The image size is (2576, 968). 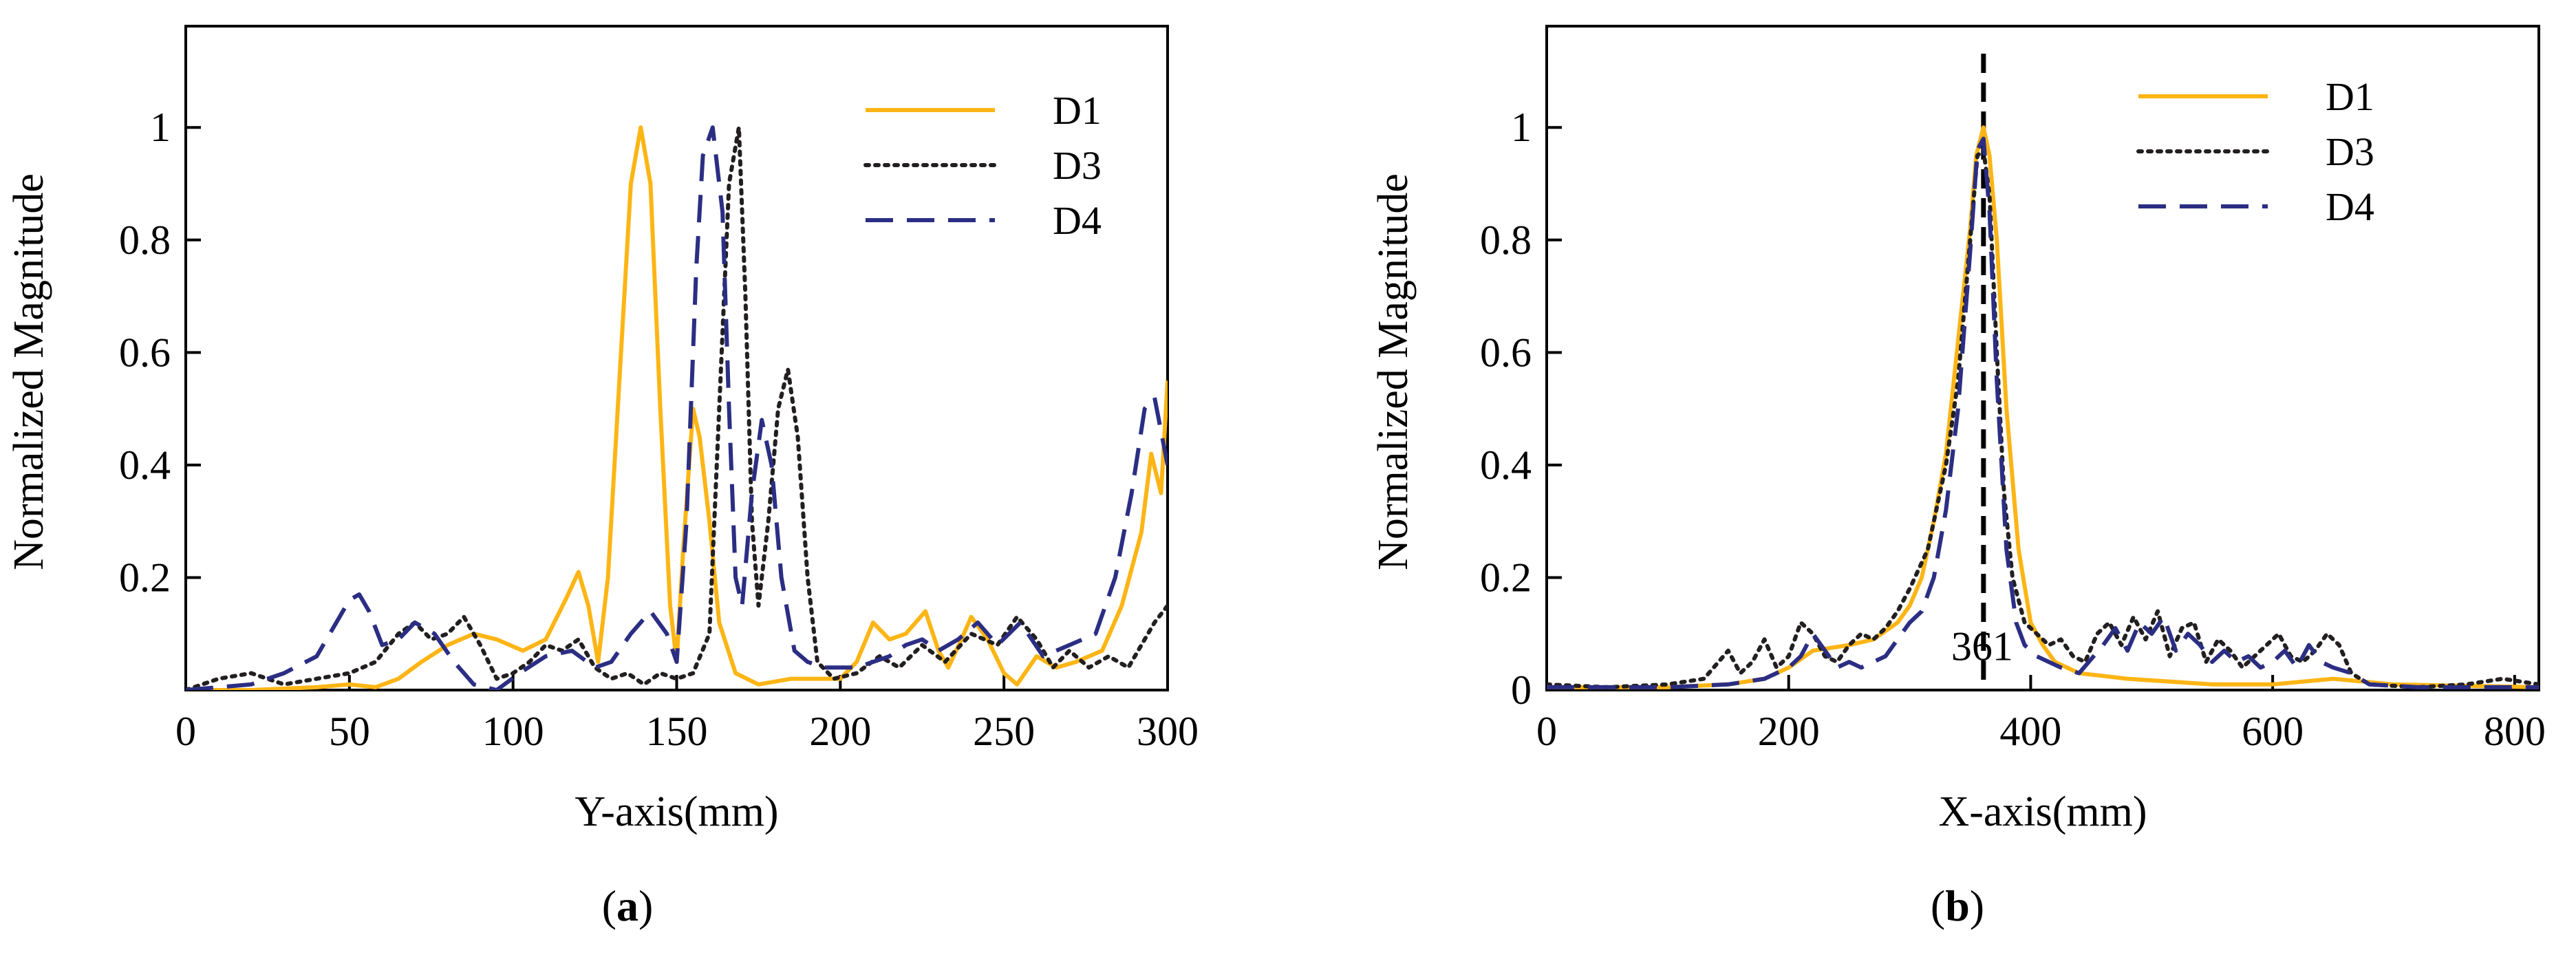 I want to click on annotation-label: 361, so click(x=1982, y=646).